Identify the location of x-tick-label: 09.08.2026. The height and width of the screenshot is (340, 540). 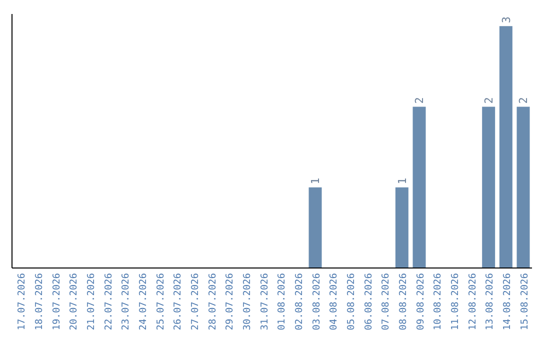
(420, 301).